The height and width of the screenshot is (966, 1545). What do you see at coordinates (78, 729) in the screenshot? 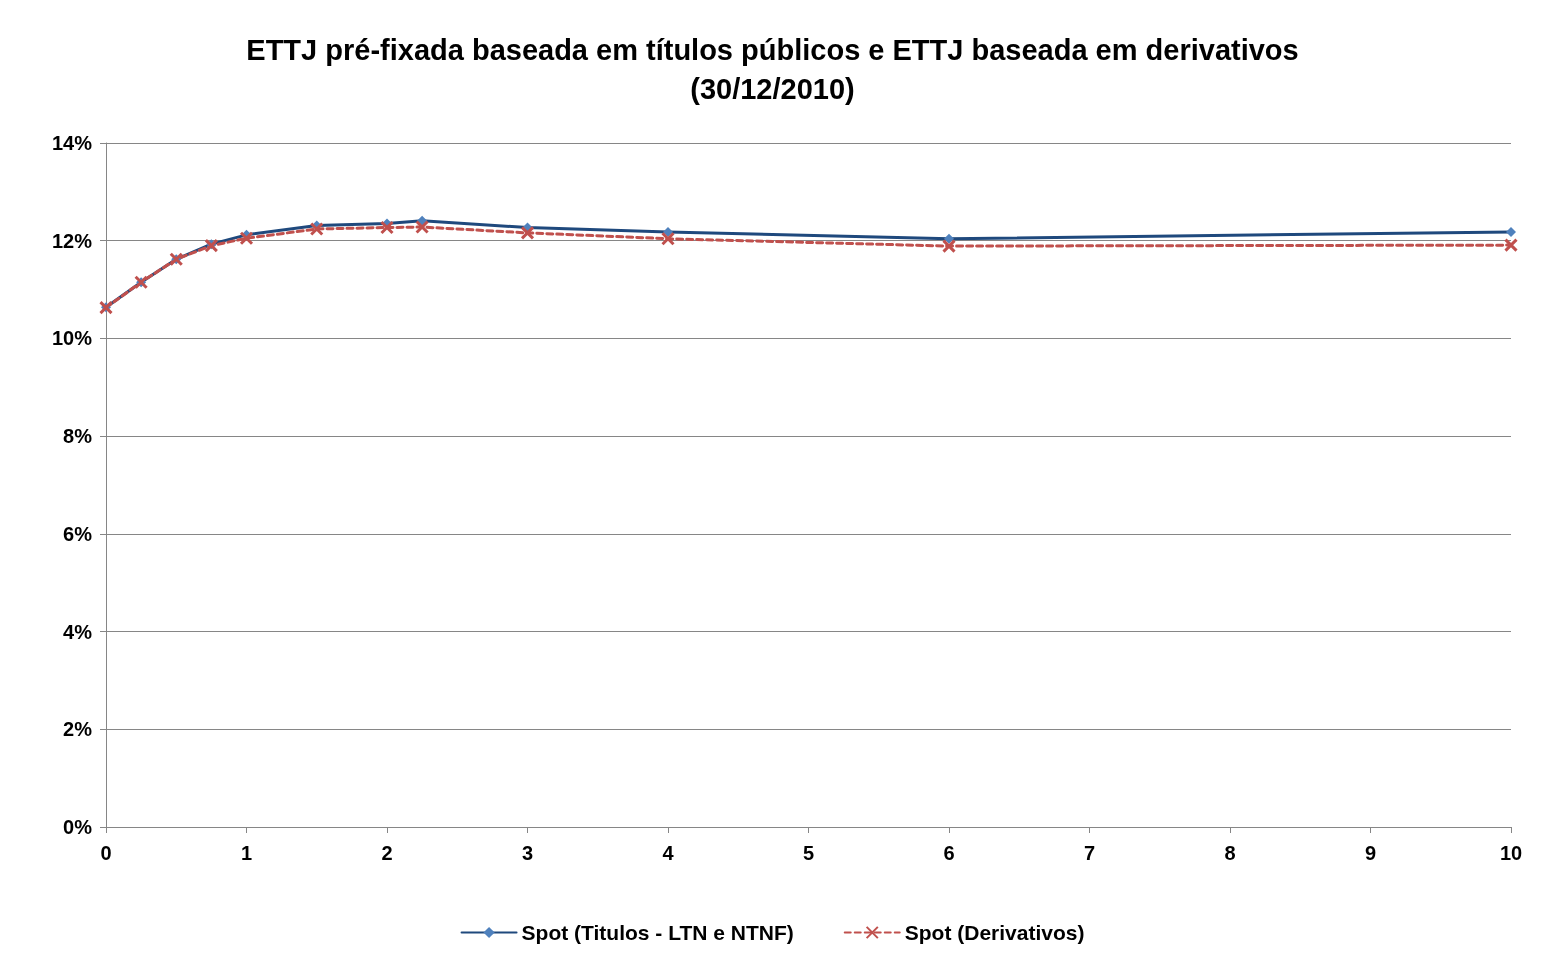
I see `y-tick-label: 2%` at bounding box center [78, 729].